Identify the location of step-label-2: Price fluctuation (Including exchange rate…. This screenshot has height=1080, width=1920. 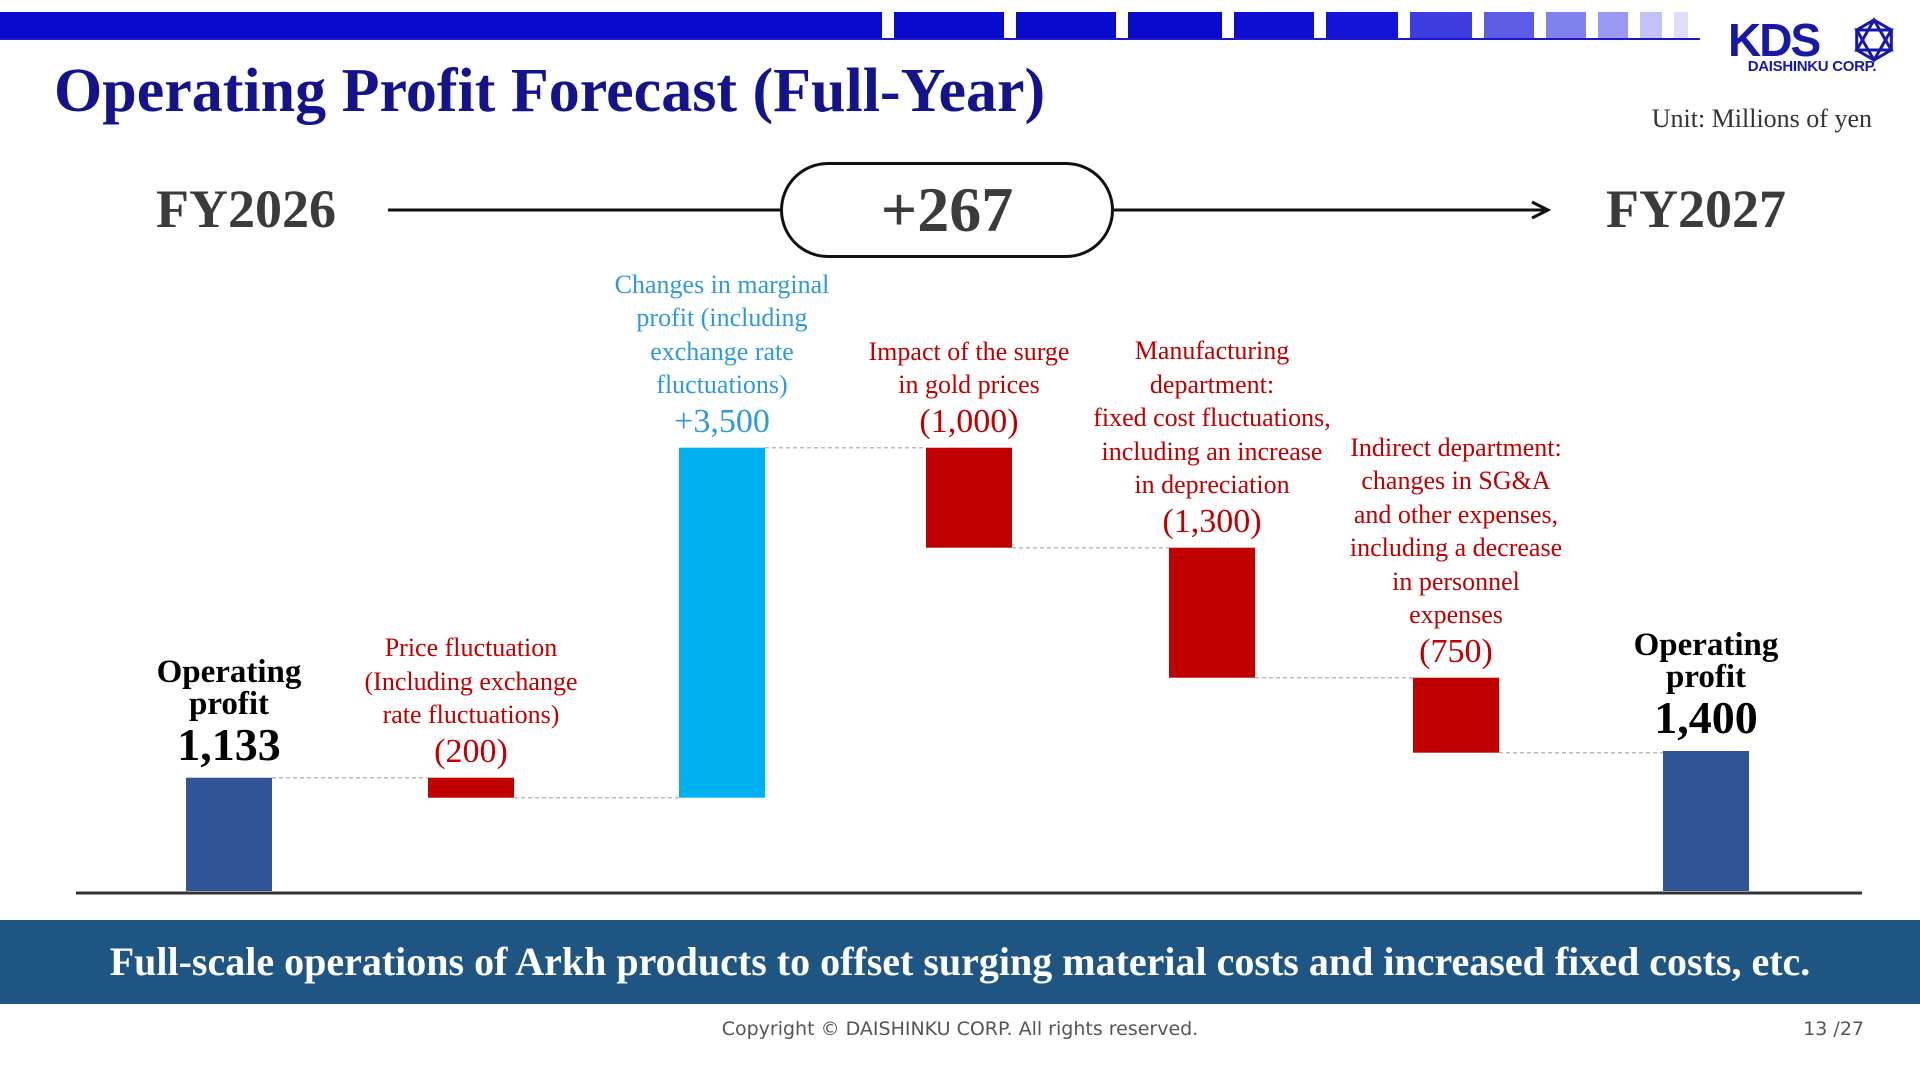
(471, 701).